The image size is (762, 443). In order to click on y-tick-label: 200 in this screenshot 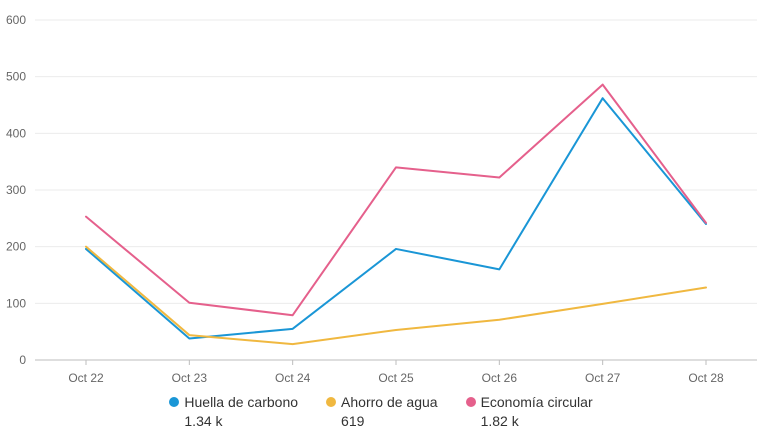, I will do `click(16, 247)`.